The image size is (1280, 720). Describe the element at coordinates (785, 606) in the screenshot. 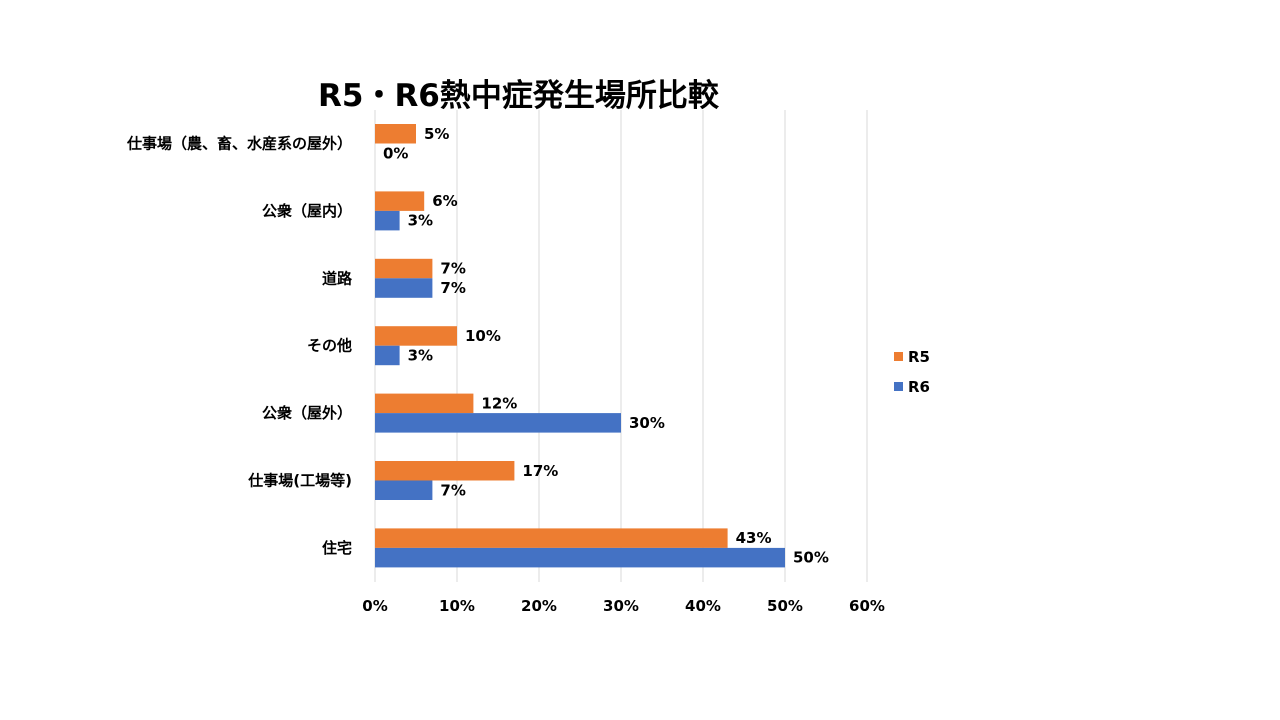

I see `x-tick-label: 50%` at that location.